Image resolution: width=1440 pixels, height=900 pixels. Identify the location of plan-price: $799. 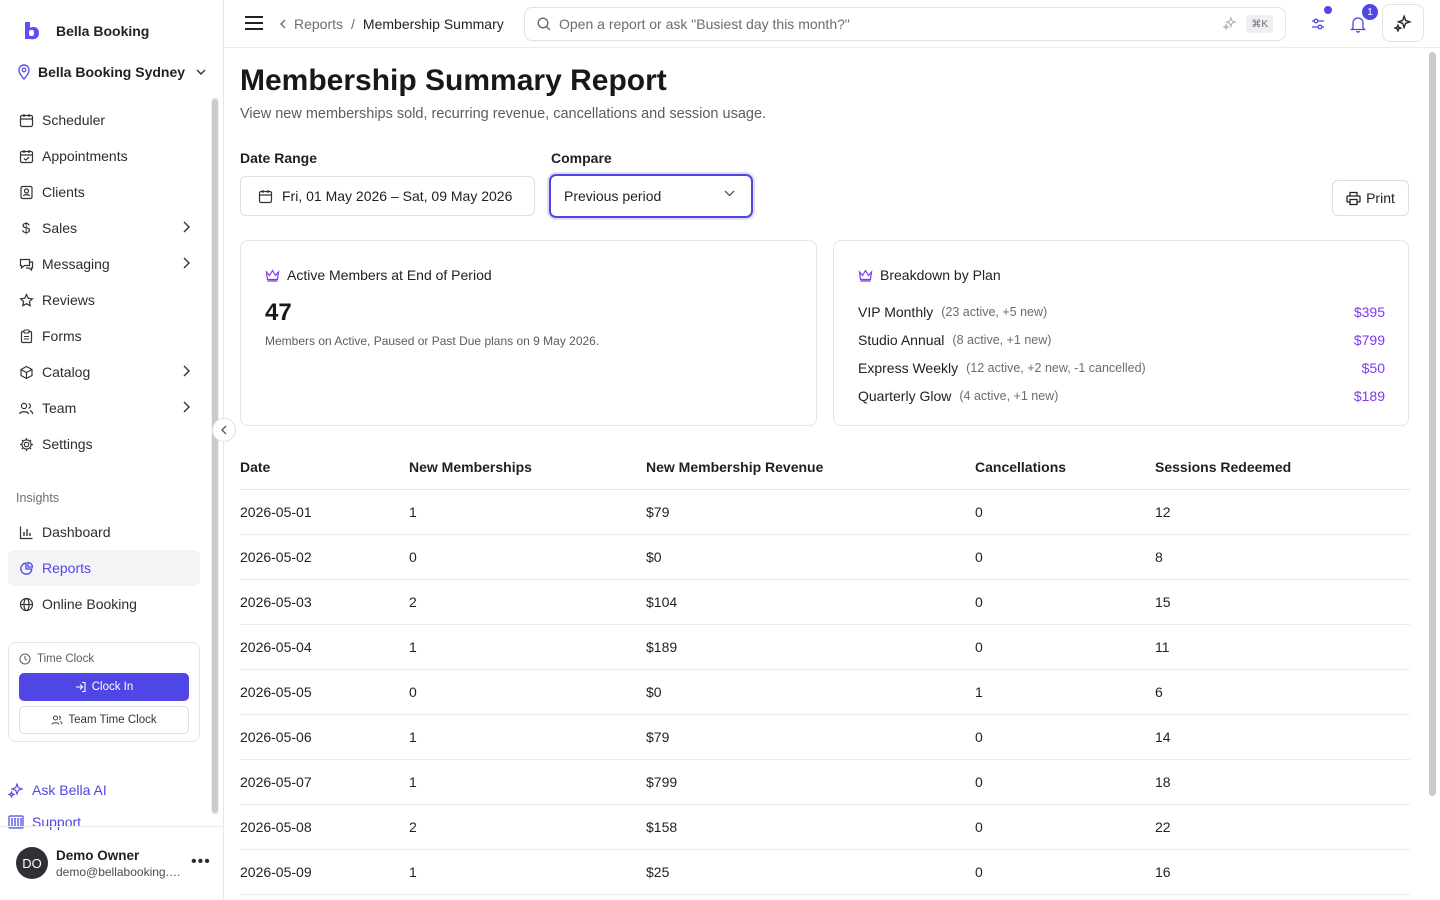
(1369, 340).